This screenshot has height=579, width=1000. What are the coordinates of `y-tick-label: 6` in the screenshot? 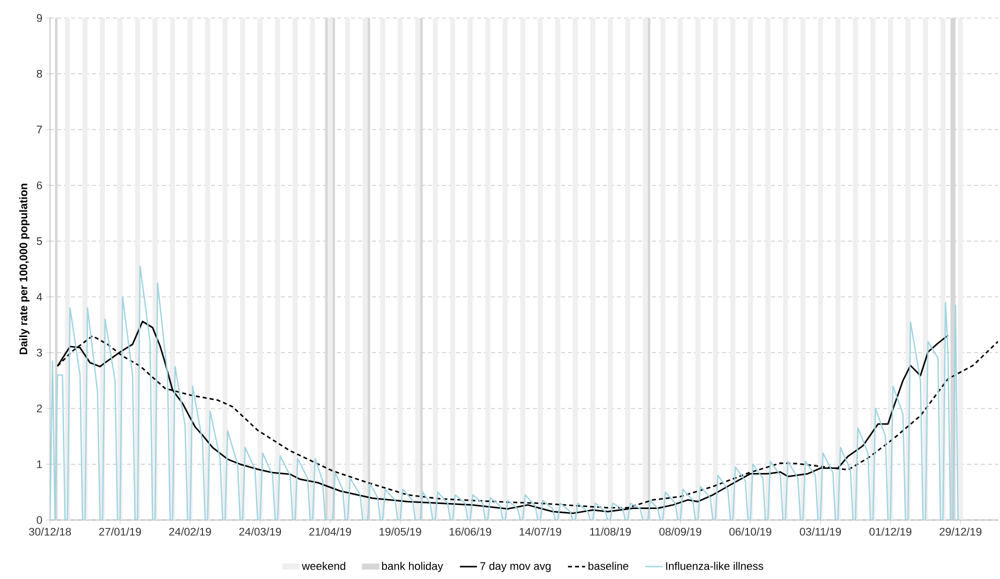 It's located at (39, 185).